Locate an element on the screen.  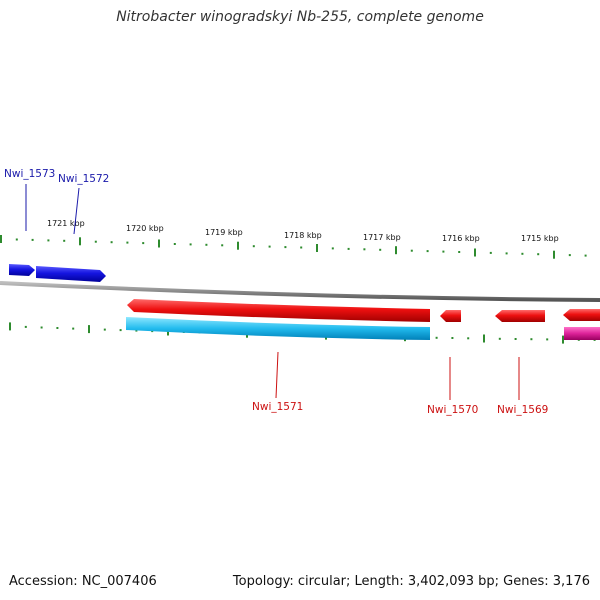
kbp-label: 1717 kbp is located at coordinates (382, 237).